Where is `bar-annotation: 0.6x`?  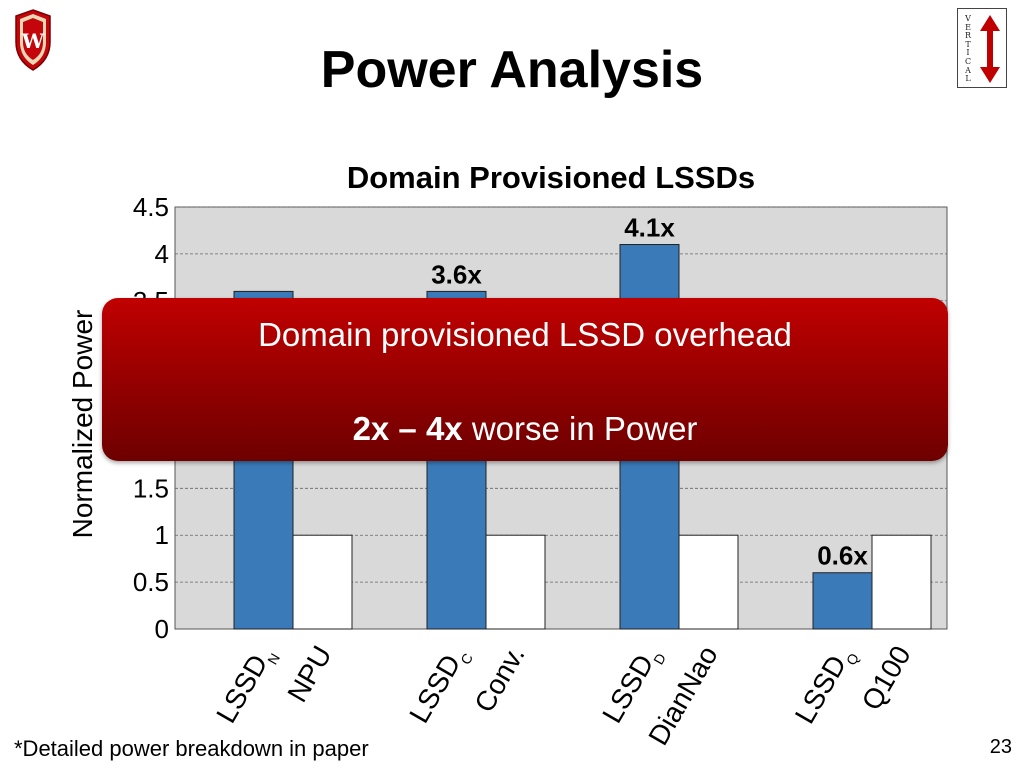
bar-annotation: 0.6x is located at coordinates (842, 556).